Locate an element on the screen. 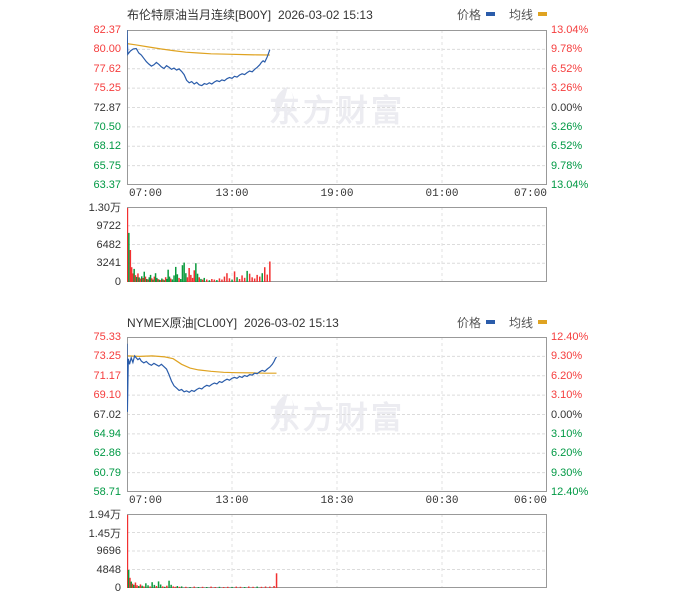  chart1-title: 布伦特原油当月连续[B00Y] 2026-03-02 15:13 is located at coordinates (250, 14).